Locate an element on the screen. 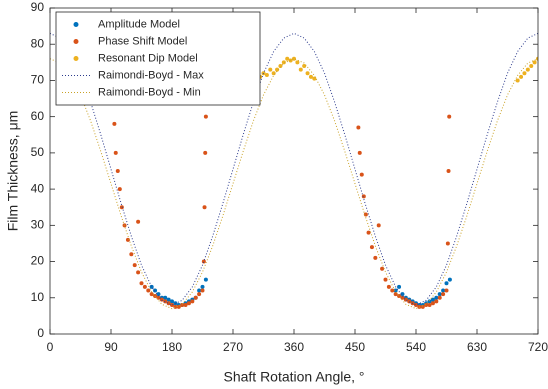  y-tick-label: 30 is located at coordinates (38, 225).